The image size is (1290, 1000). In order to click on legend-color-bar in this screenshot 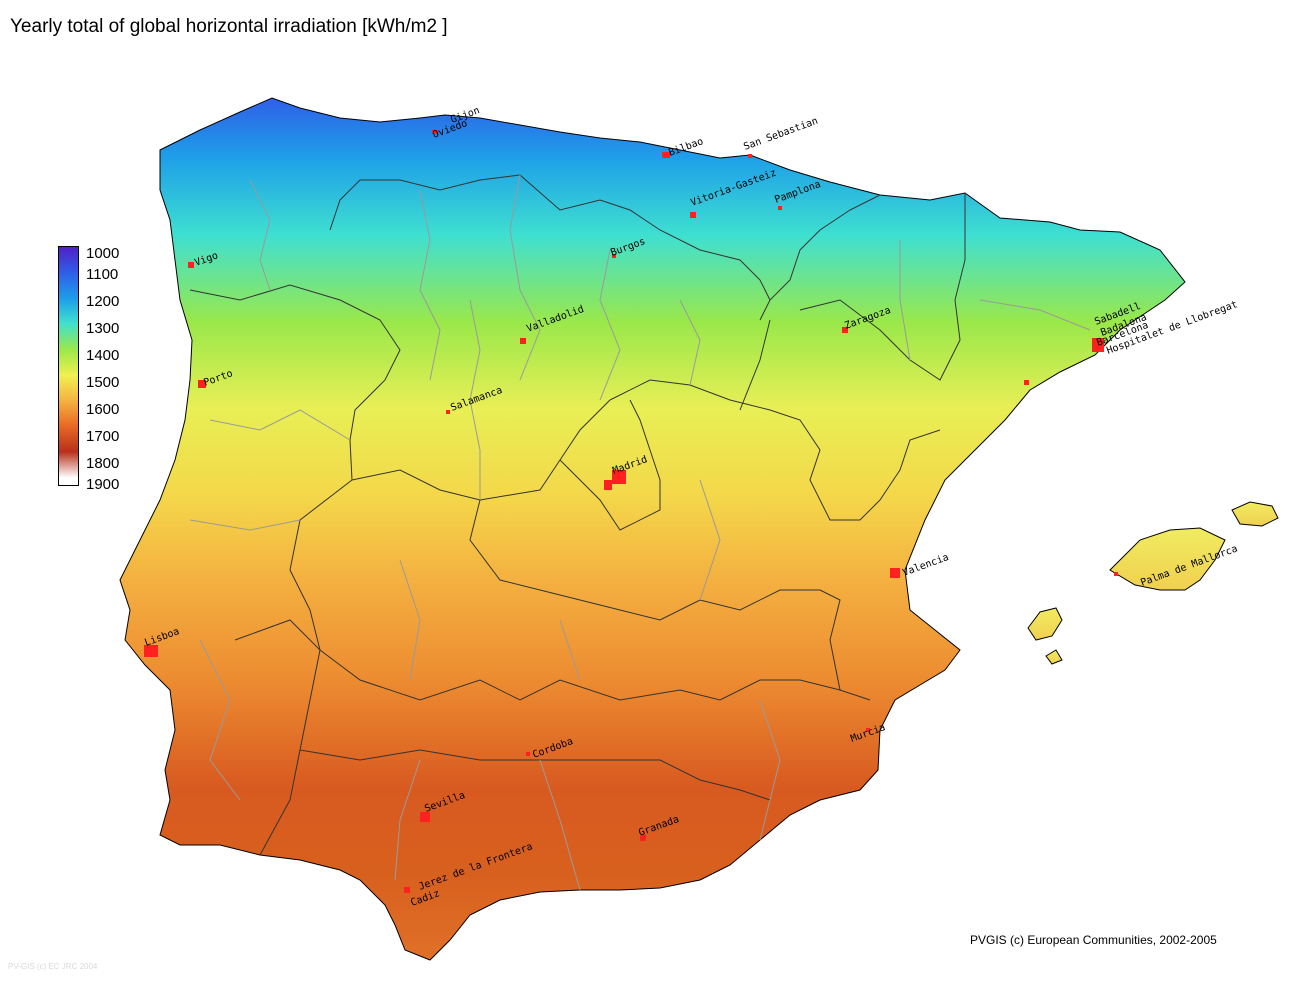, I will do `click(68, 366)`.